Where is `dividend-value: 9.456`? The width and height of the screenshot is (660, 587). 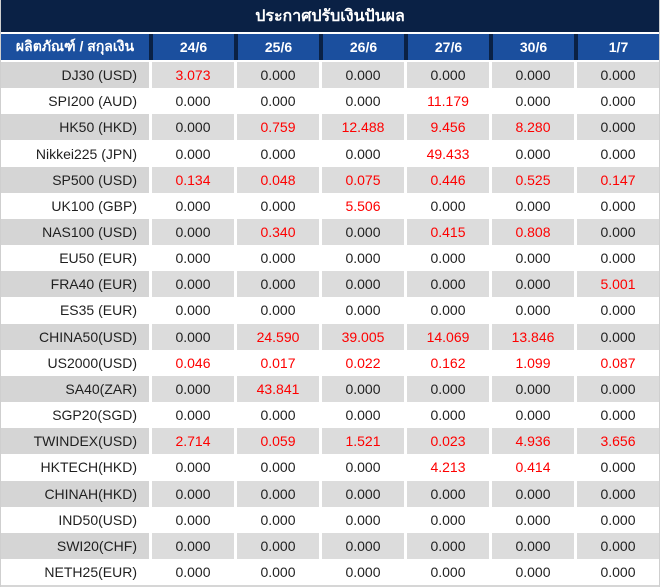 dividend-value: 9.456 is located at coordinates (446, 127).